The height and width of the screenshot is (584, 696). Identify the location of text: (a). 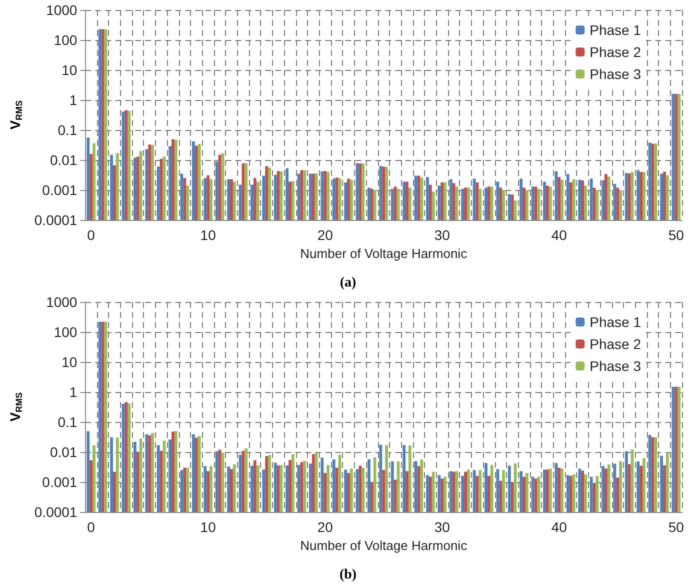
(348, 283).